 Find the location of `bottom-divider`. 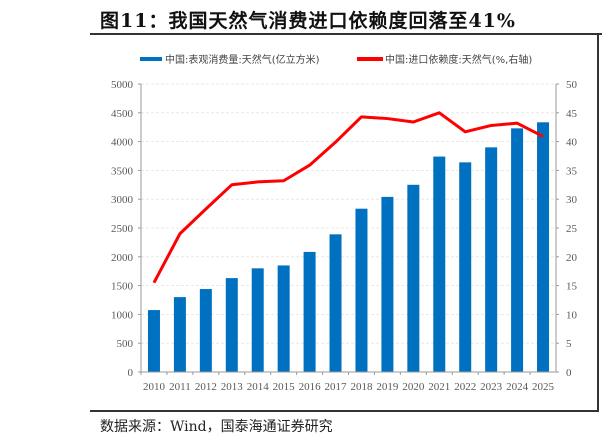

bottom-divider is located at coordinates (344, 411).